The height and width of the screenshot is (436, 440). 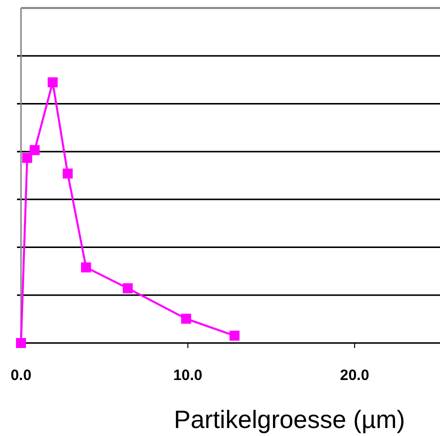 I want to click on x-tick-label: 0.0, so click(x=21, y=375).